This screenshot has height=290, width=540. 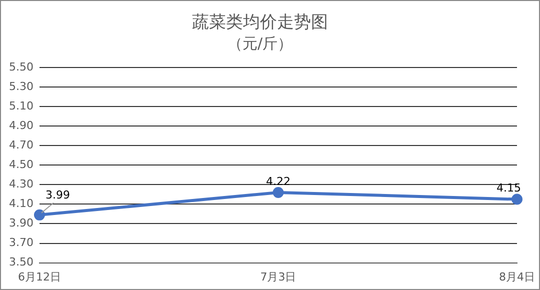 What do you see at coordinates (21, 203) in the screenshot?
I see `y-tick-label: 4.10` at bounding box center [21, 203].